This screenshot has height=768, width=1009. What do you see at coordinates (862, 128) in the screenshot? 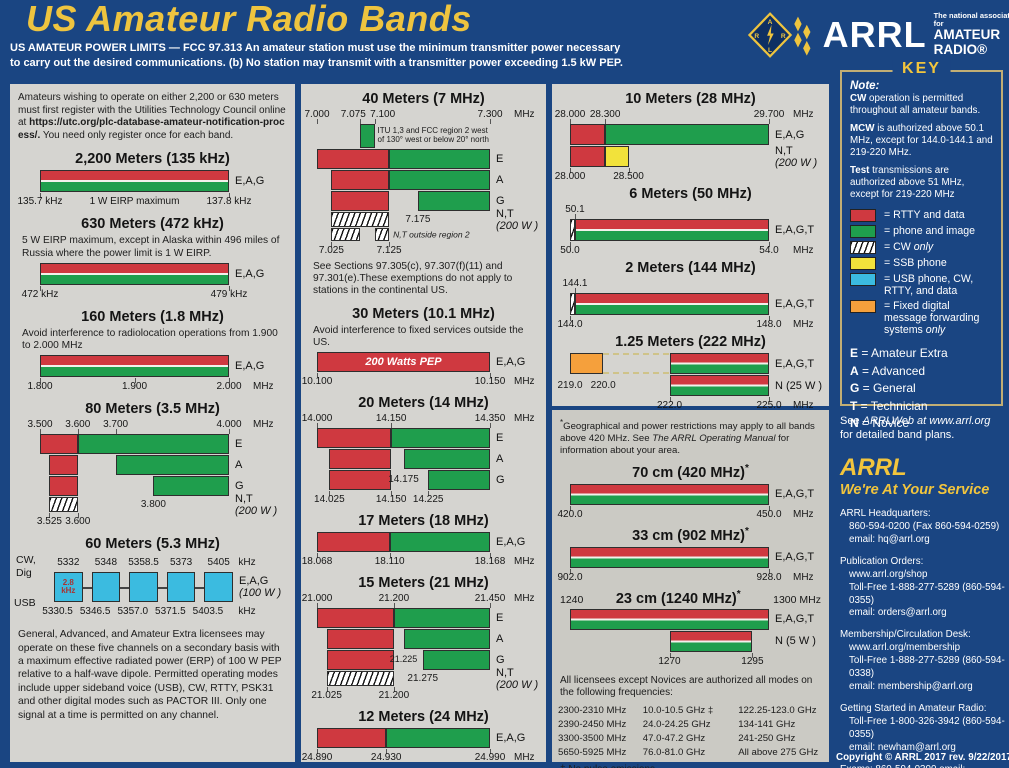
I see `key-note-keyword: MCW` at bounding box center [862, 128].